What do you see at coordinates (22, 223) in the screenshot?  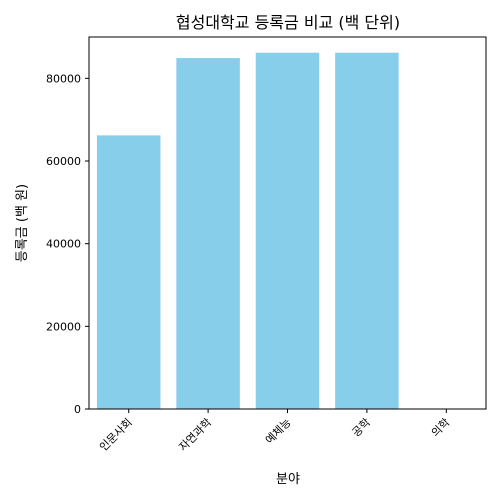 I see `y-axis-label: 등록금 (백 원)` at bounding box center [22, 223].